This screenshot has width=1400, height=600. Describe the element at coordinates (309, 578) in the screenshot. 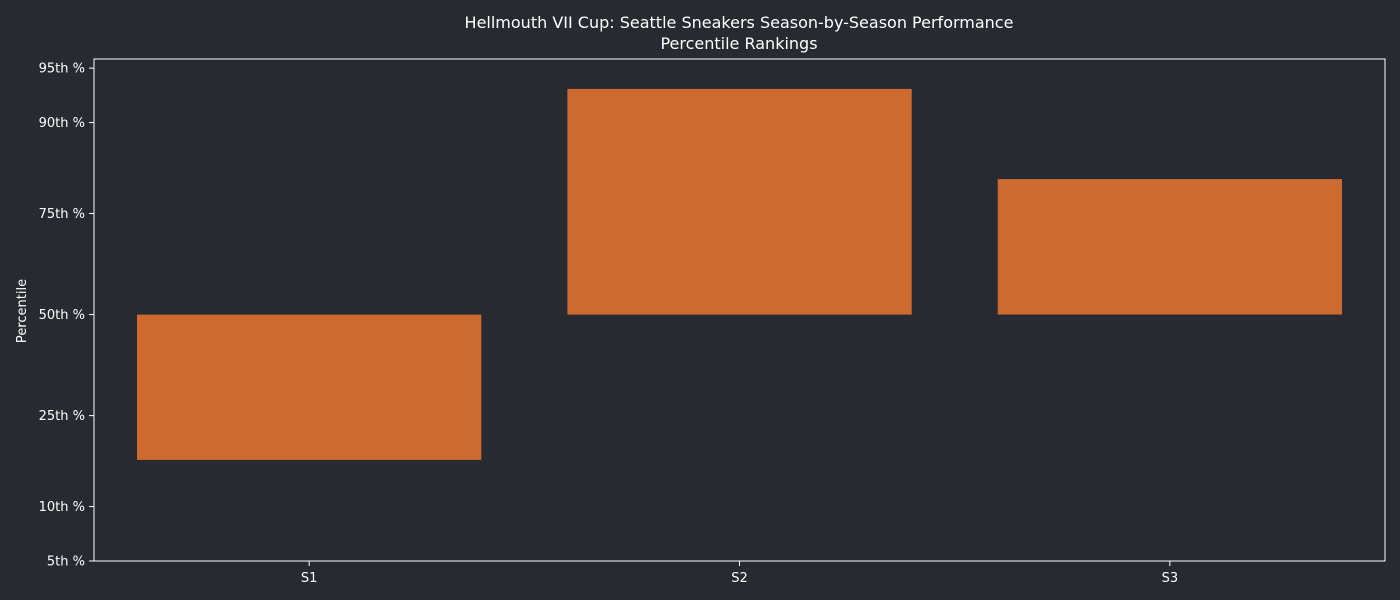

I see `x-tick-label-s1: S1` at that location.